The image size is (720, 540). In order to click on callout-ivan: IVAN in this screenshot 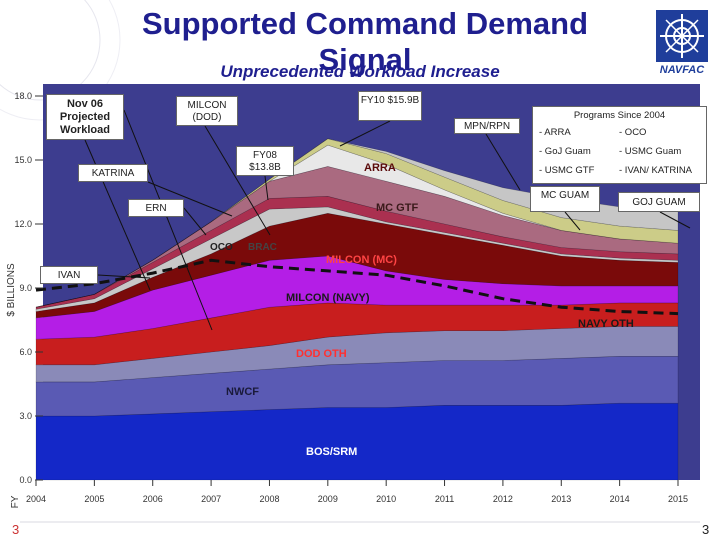, I will do `click(69, 275)`.